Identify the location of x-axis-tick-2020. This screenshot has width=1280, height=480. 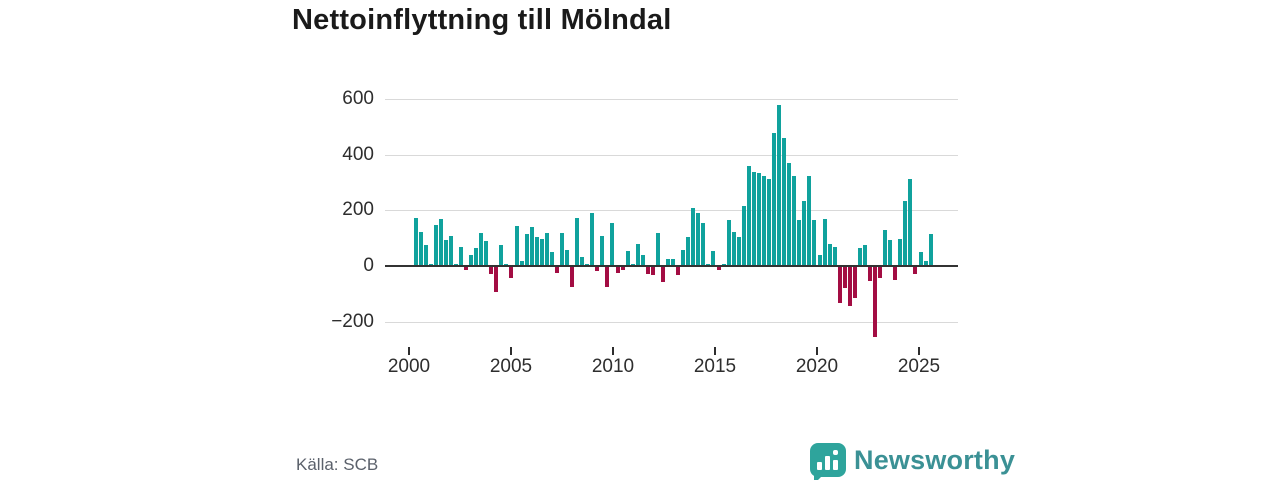
(817, 351).